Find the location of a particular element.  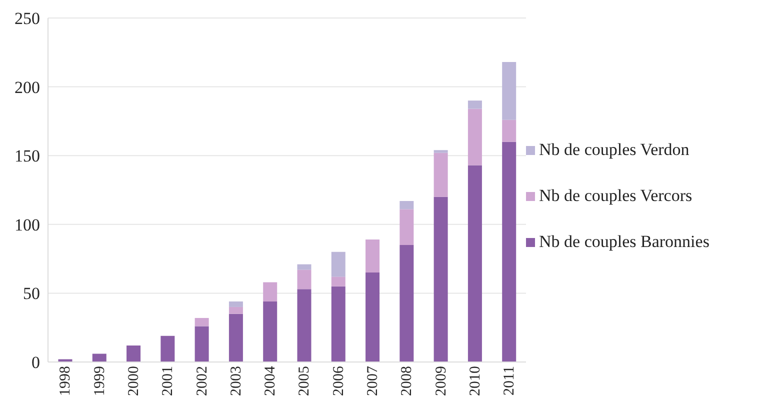

y-tick-label: 0 is located at coordinates (36, 362).